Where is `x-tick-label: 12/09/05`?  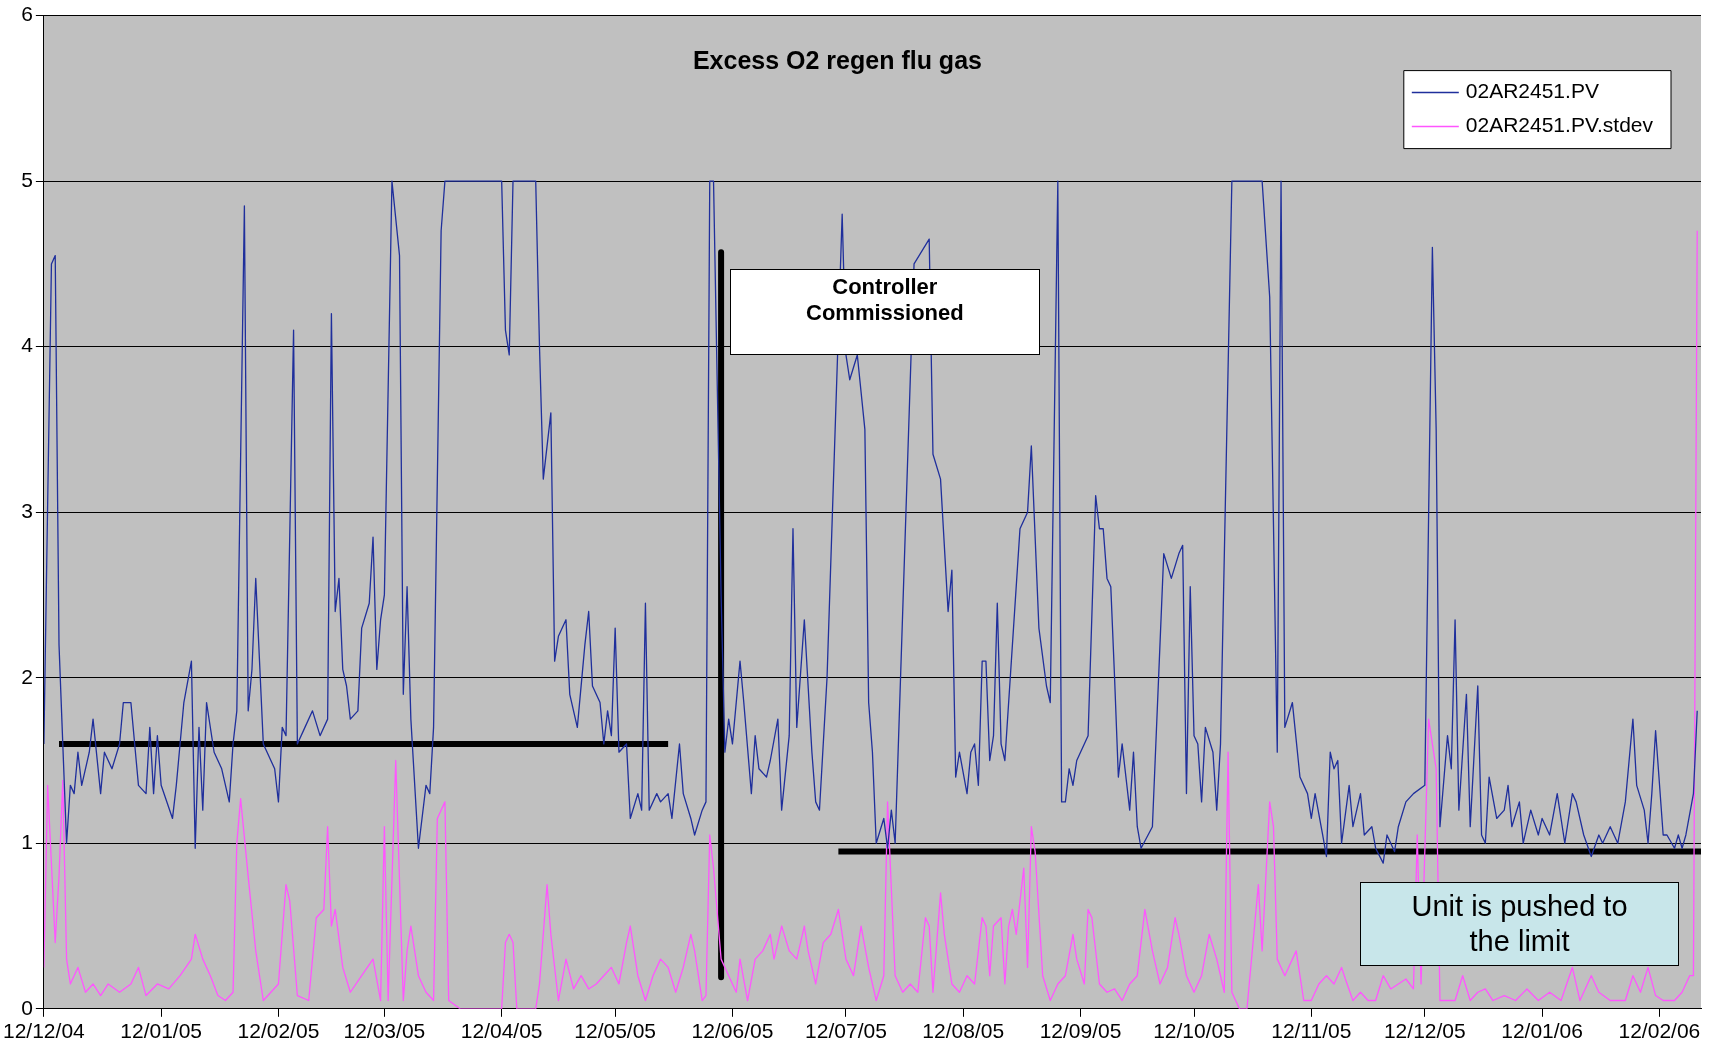 x-tick-label: 12/09/05 is located at coordinates (1080, 1031).